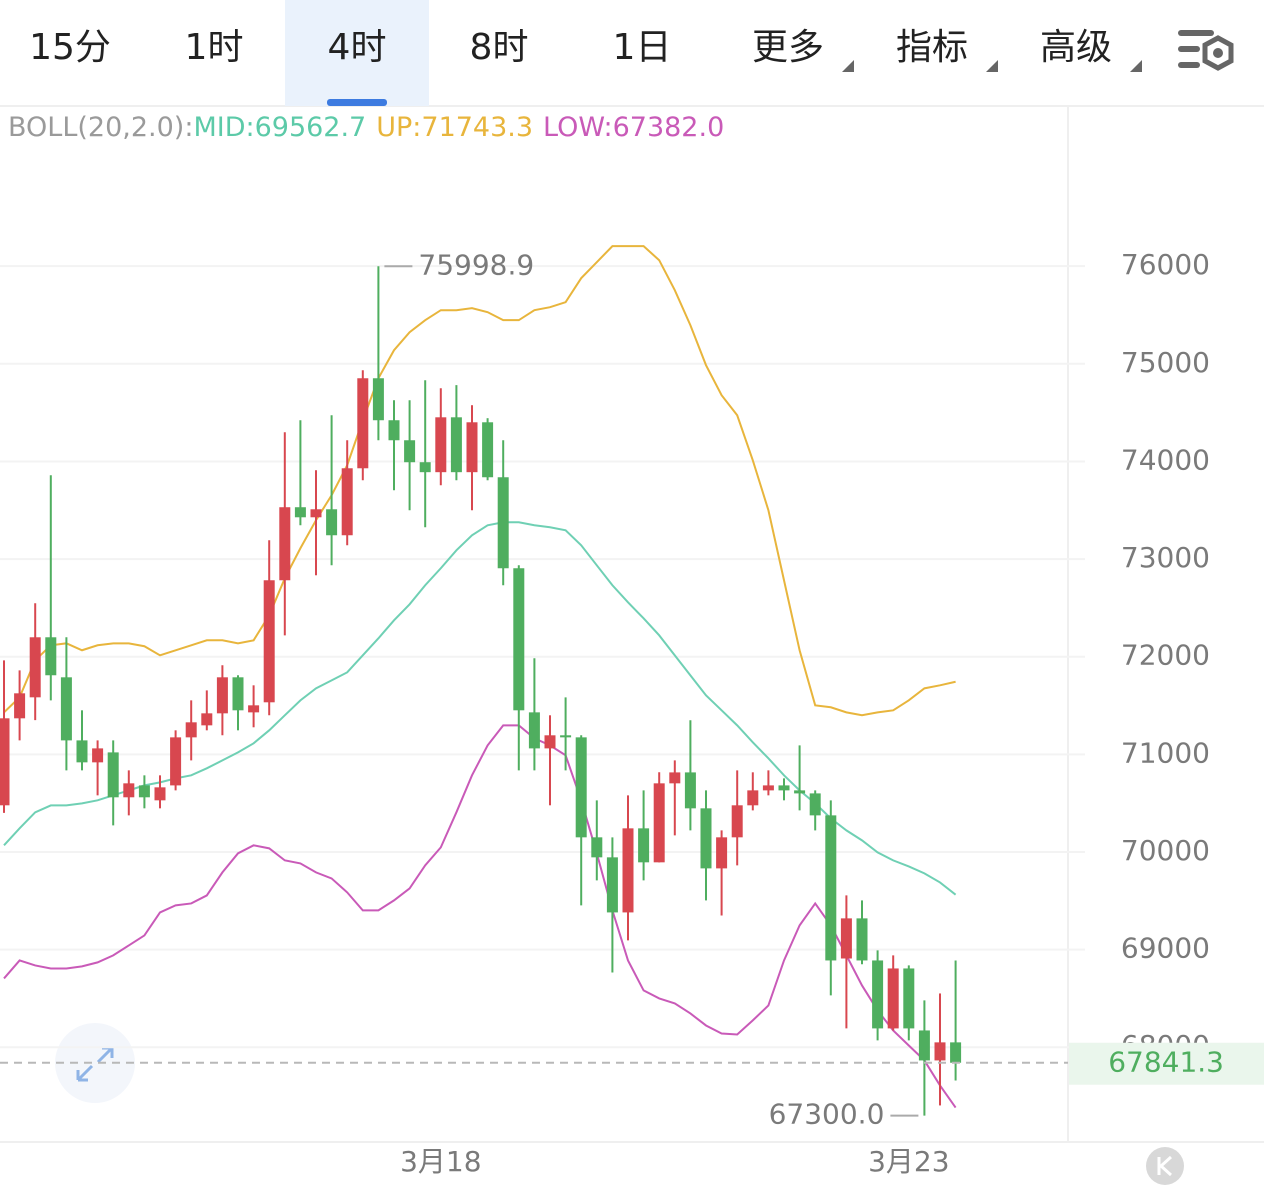 The image size is (1264, 1190). I want to click on legend-item: MID:69562.7, so click(279, 127).